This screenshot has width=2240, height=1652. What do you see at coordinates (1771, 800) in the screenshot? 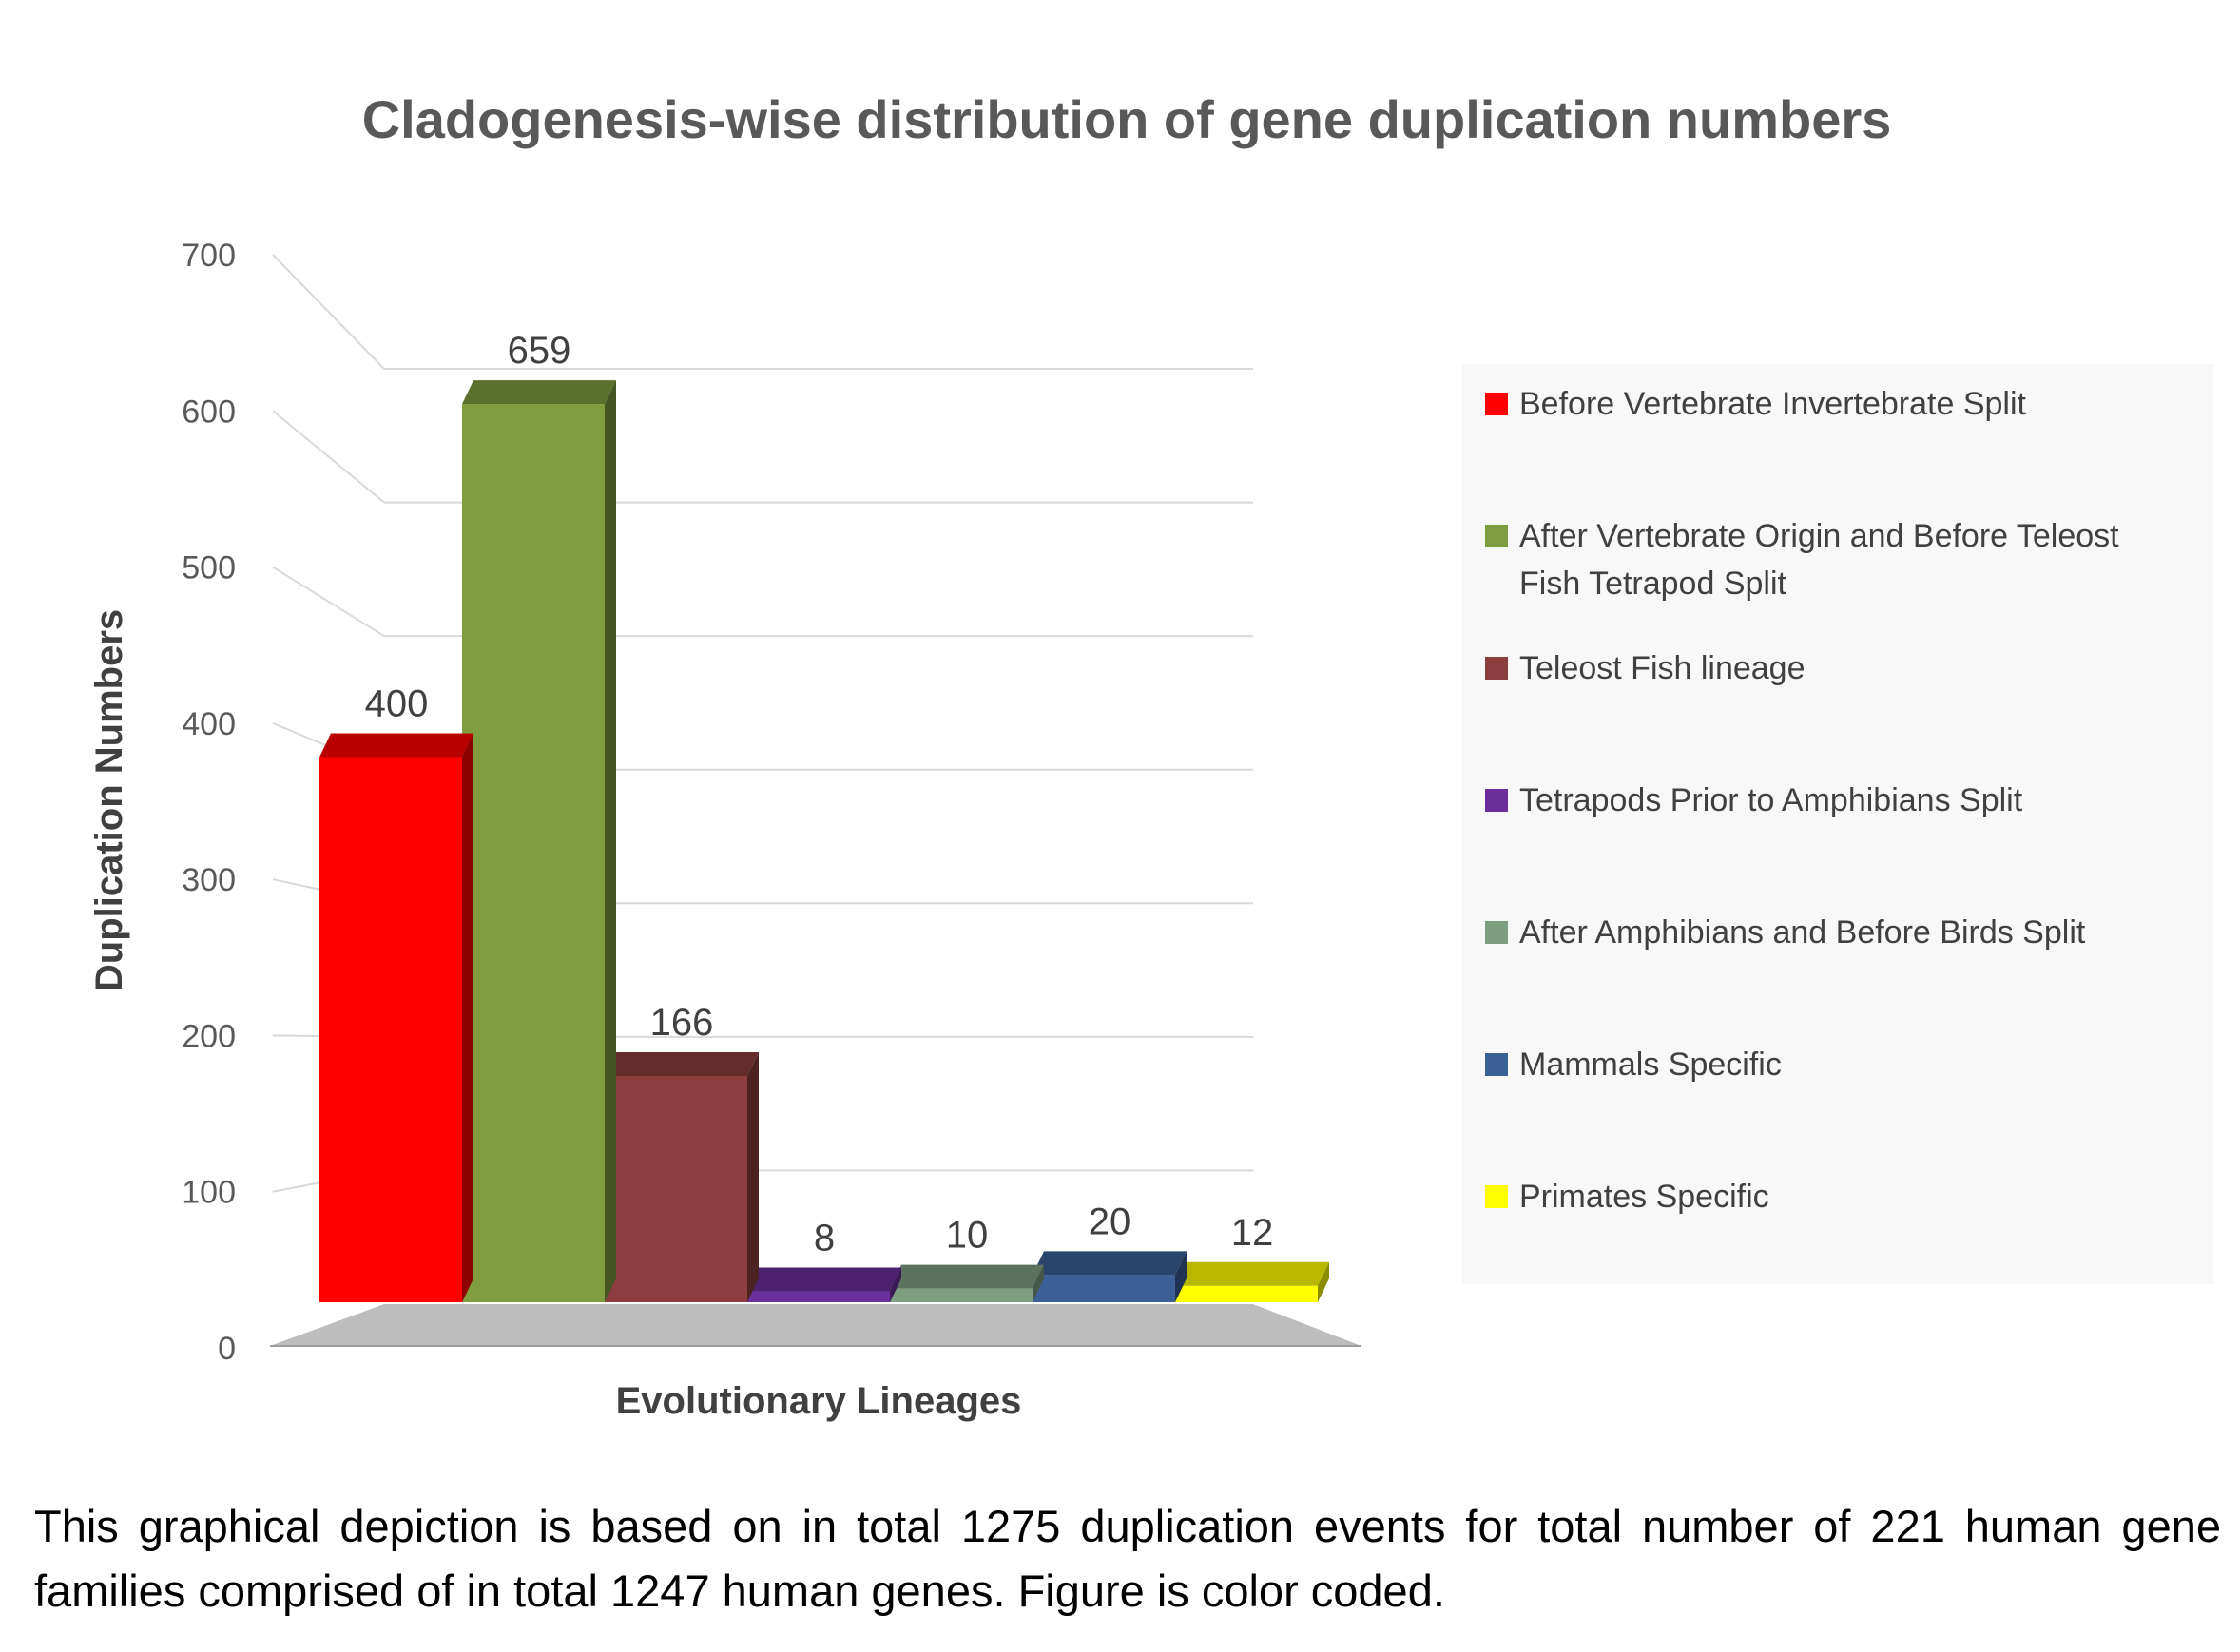
I see `legend-label: Tetrapods Prior to Amphibians Split` at bounding box center [1771, 800].